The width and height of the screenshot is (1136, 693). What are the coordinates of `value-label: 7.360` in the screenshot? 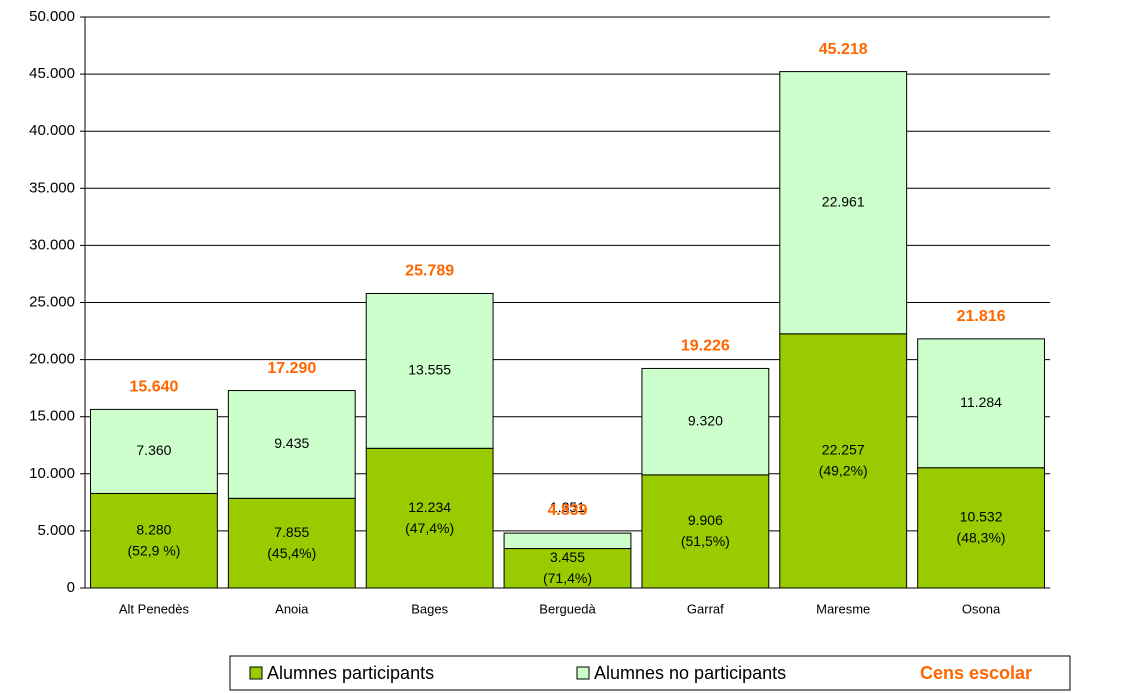 It's located at (153, 450).